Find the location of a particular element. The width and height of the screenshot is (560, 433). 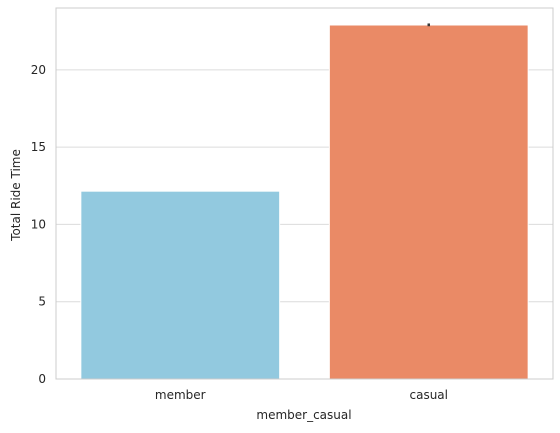

y-tick-labels: 0 5 10 15 20 is located at coordinates (38, 224).